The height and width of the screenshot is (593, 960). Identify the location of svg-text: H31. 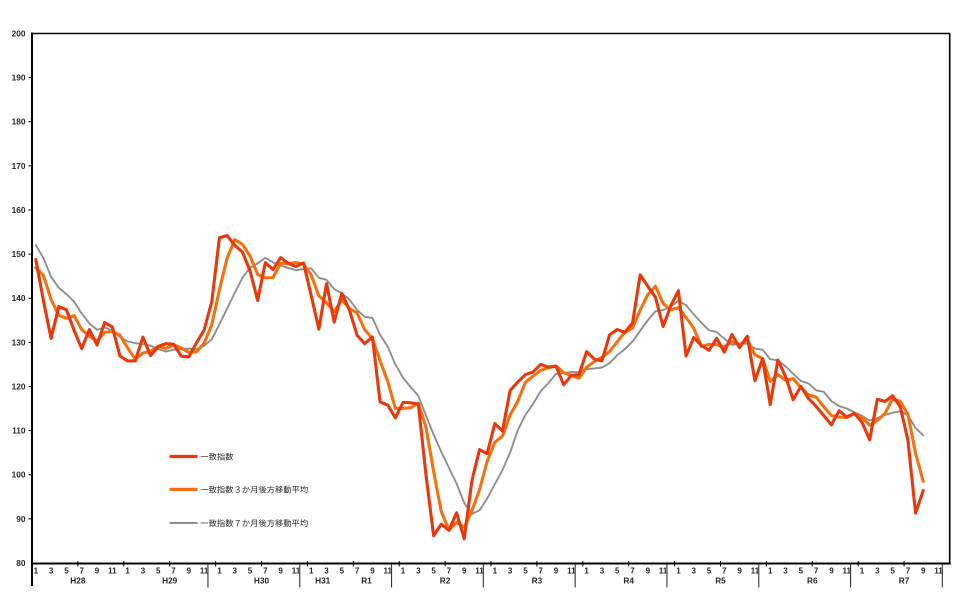
(323, 581).